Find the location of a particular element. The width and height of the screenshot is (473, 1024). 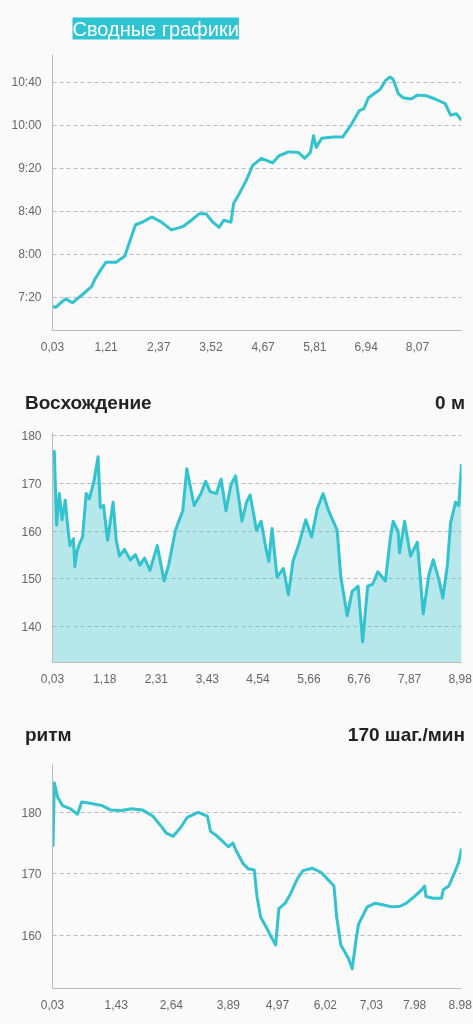

x-tick-label: 1,21 is located at coordinates (106, 346).